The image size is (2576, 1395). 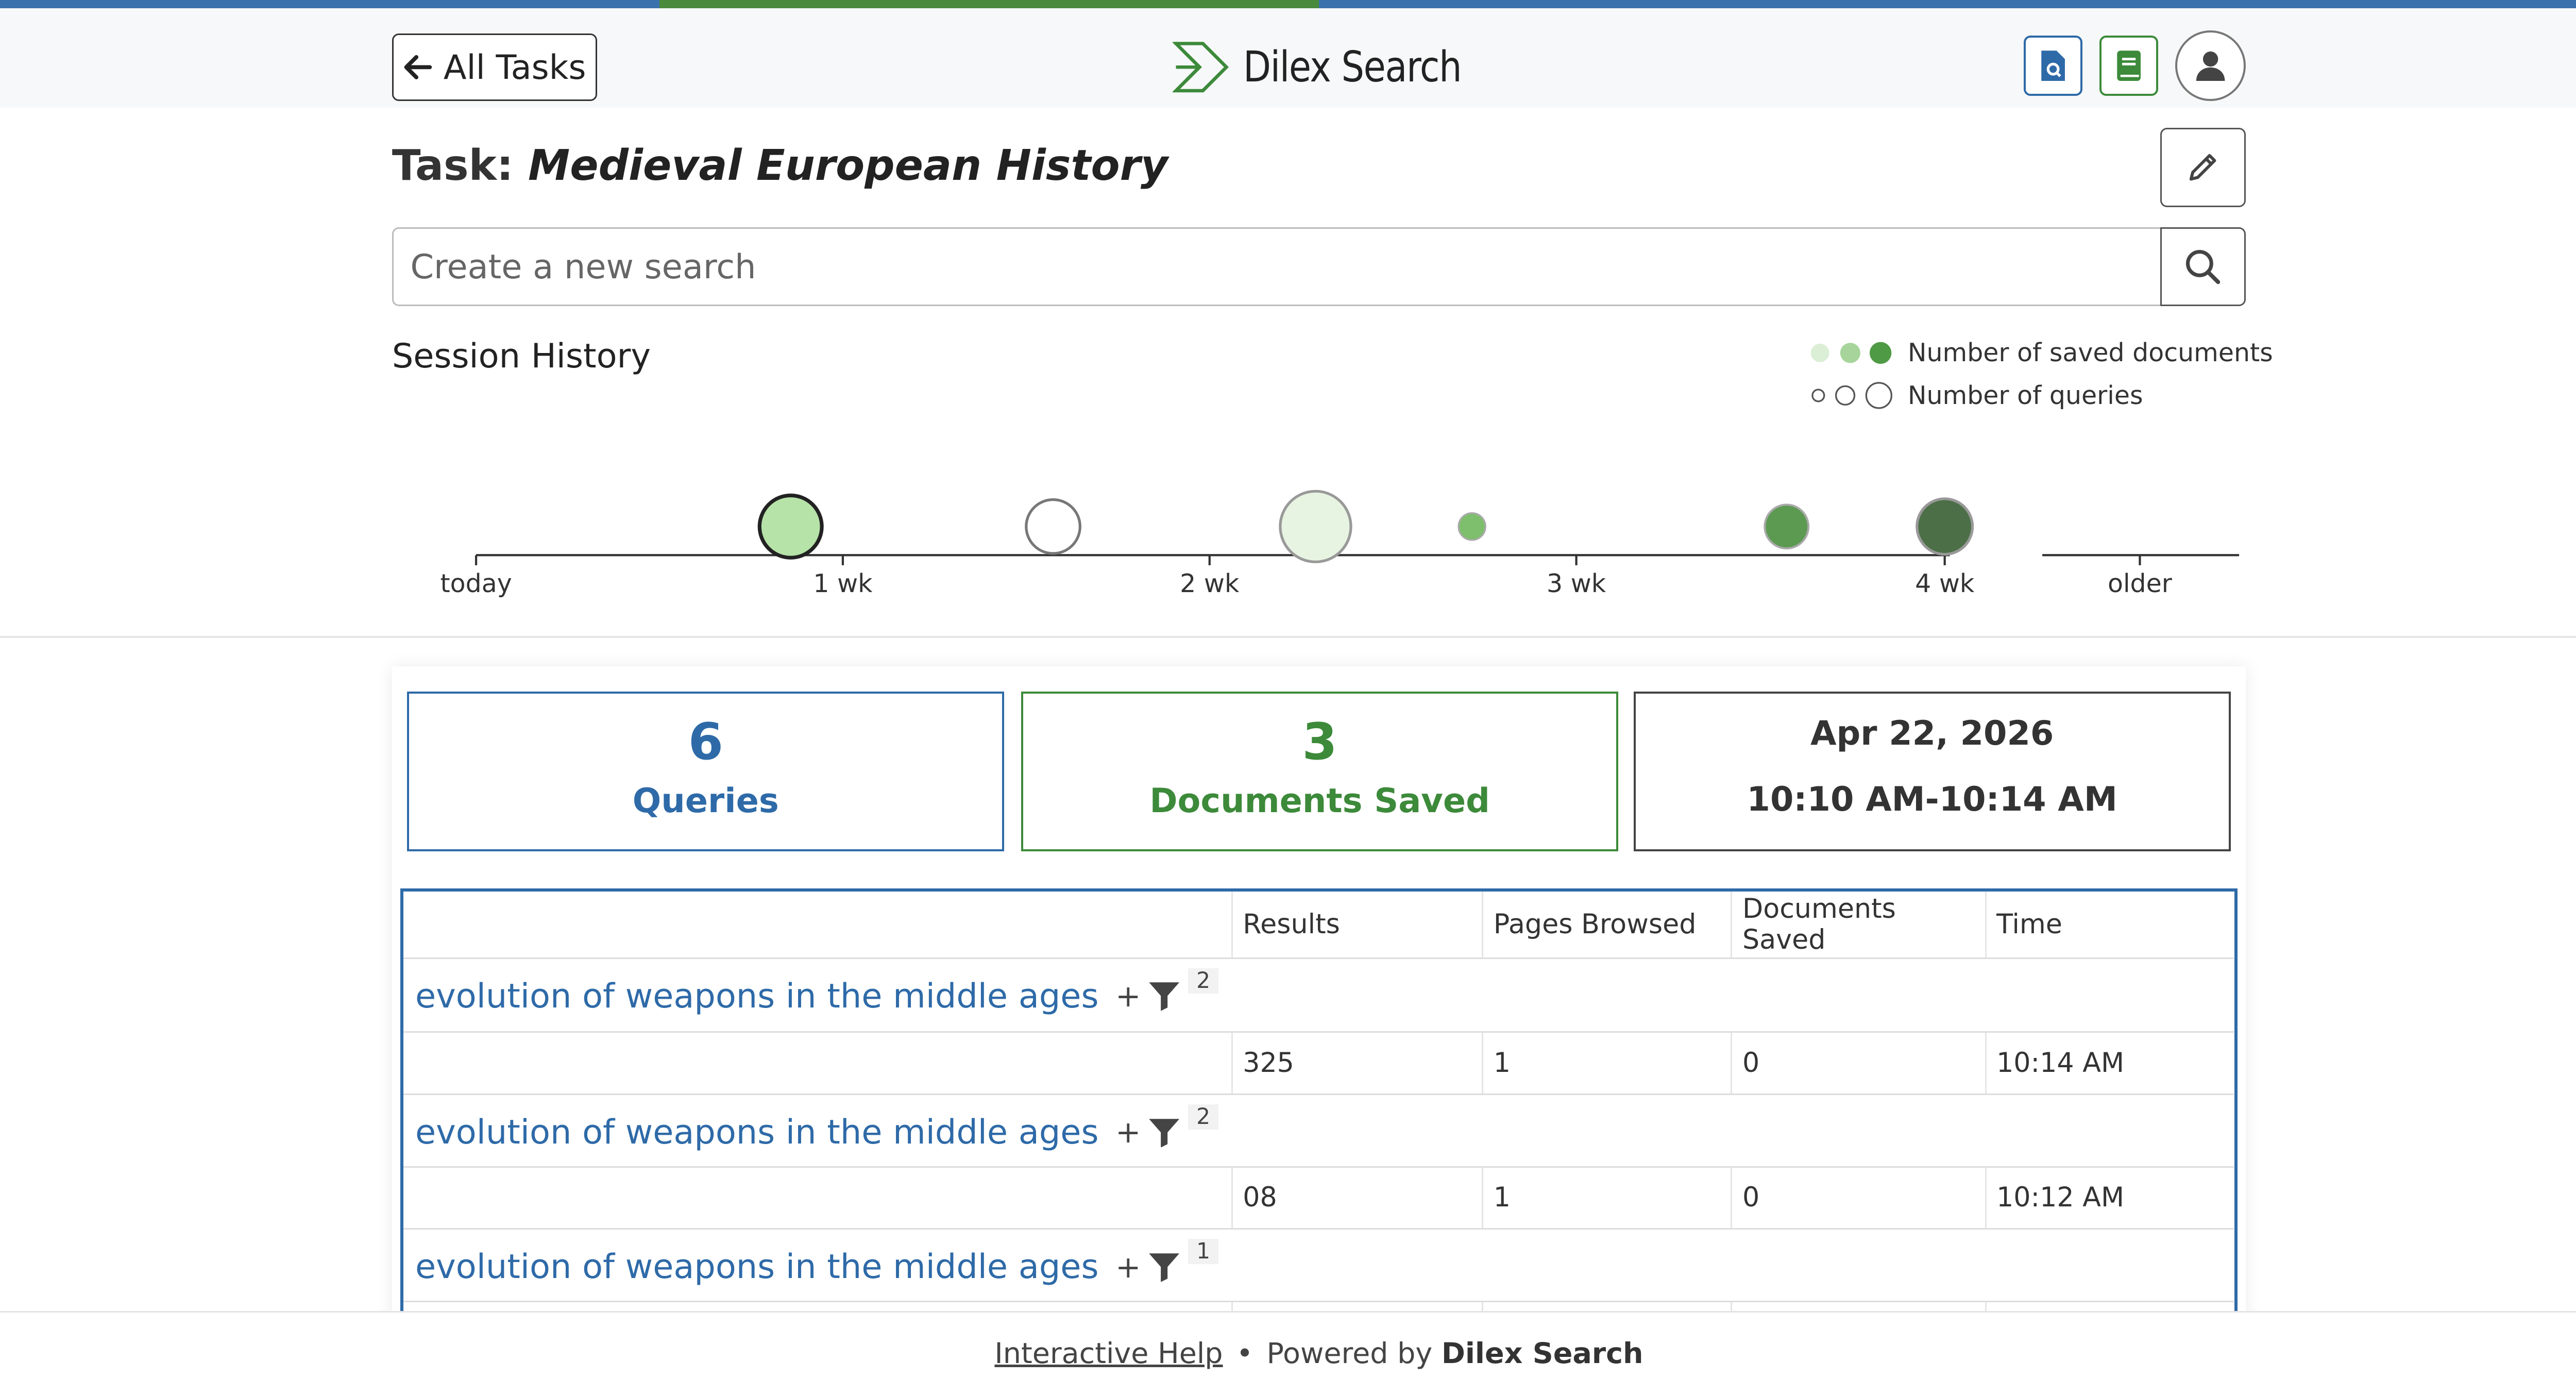 I want to click on documents-saved-label: Documents Saved, so click(x=1319, y=800).